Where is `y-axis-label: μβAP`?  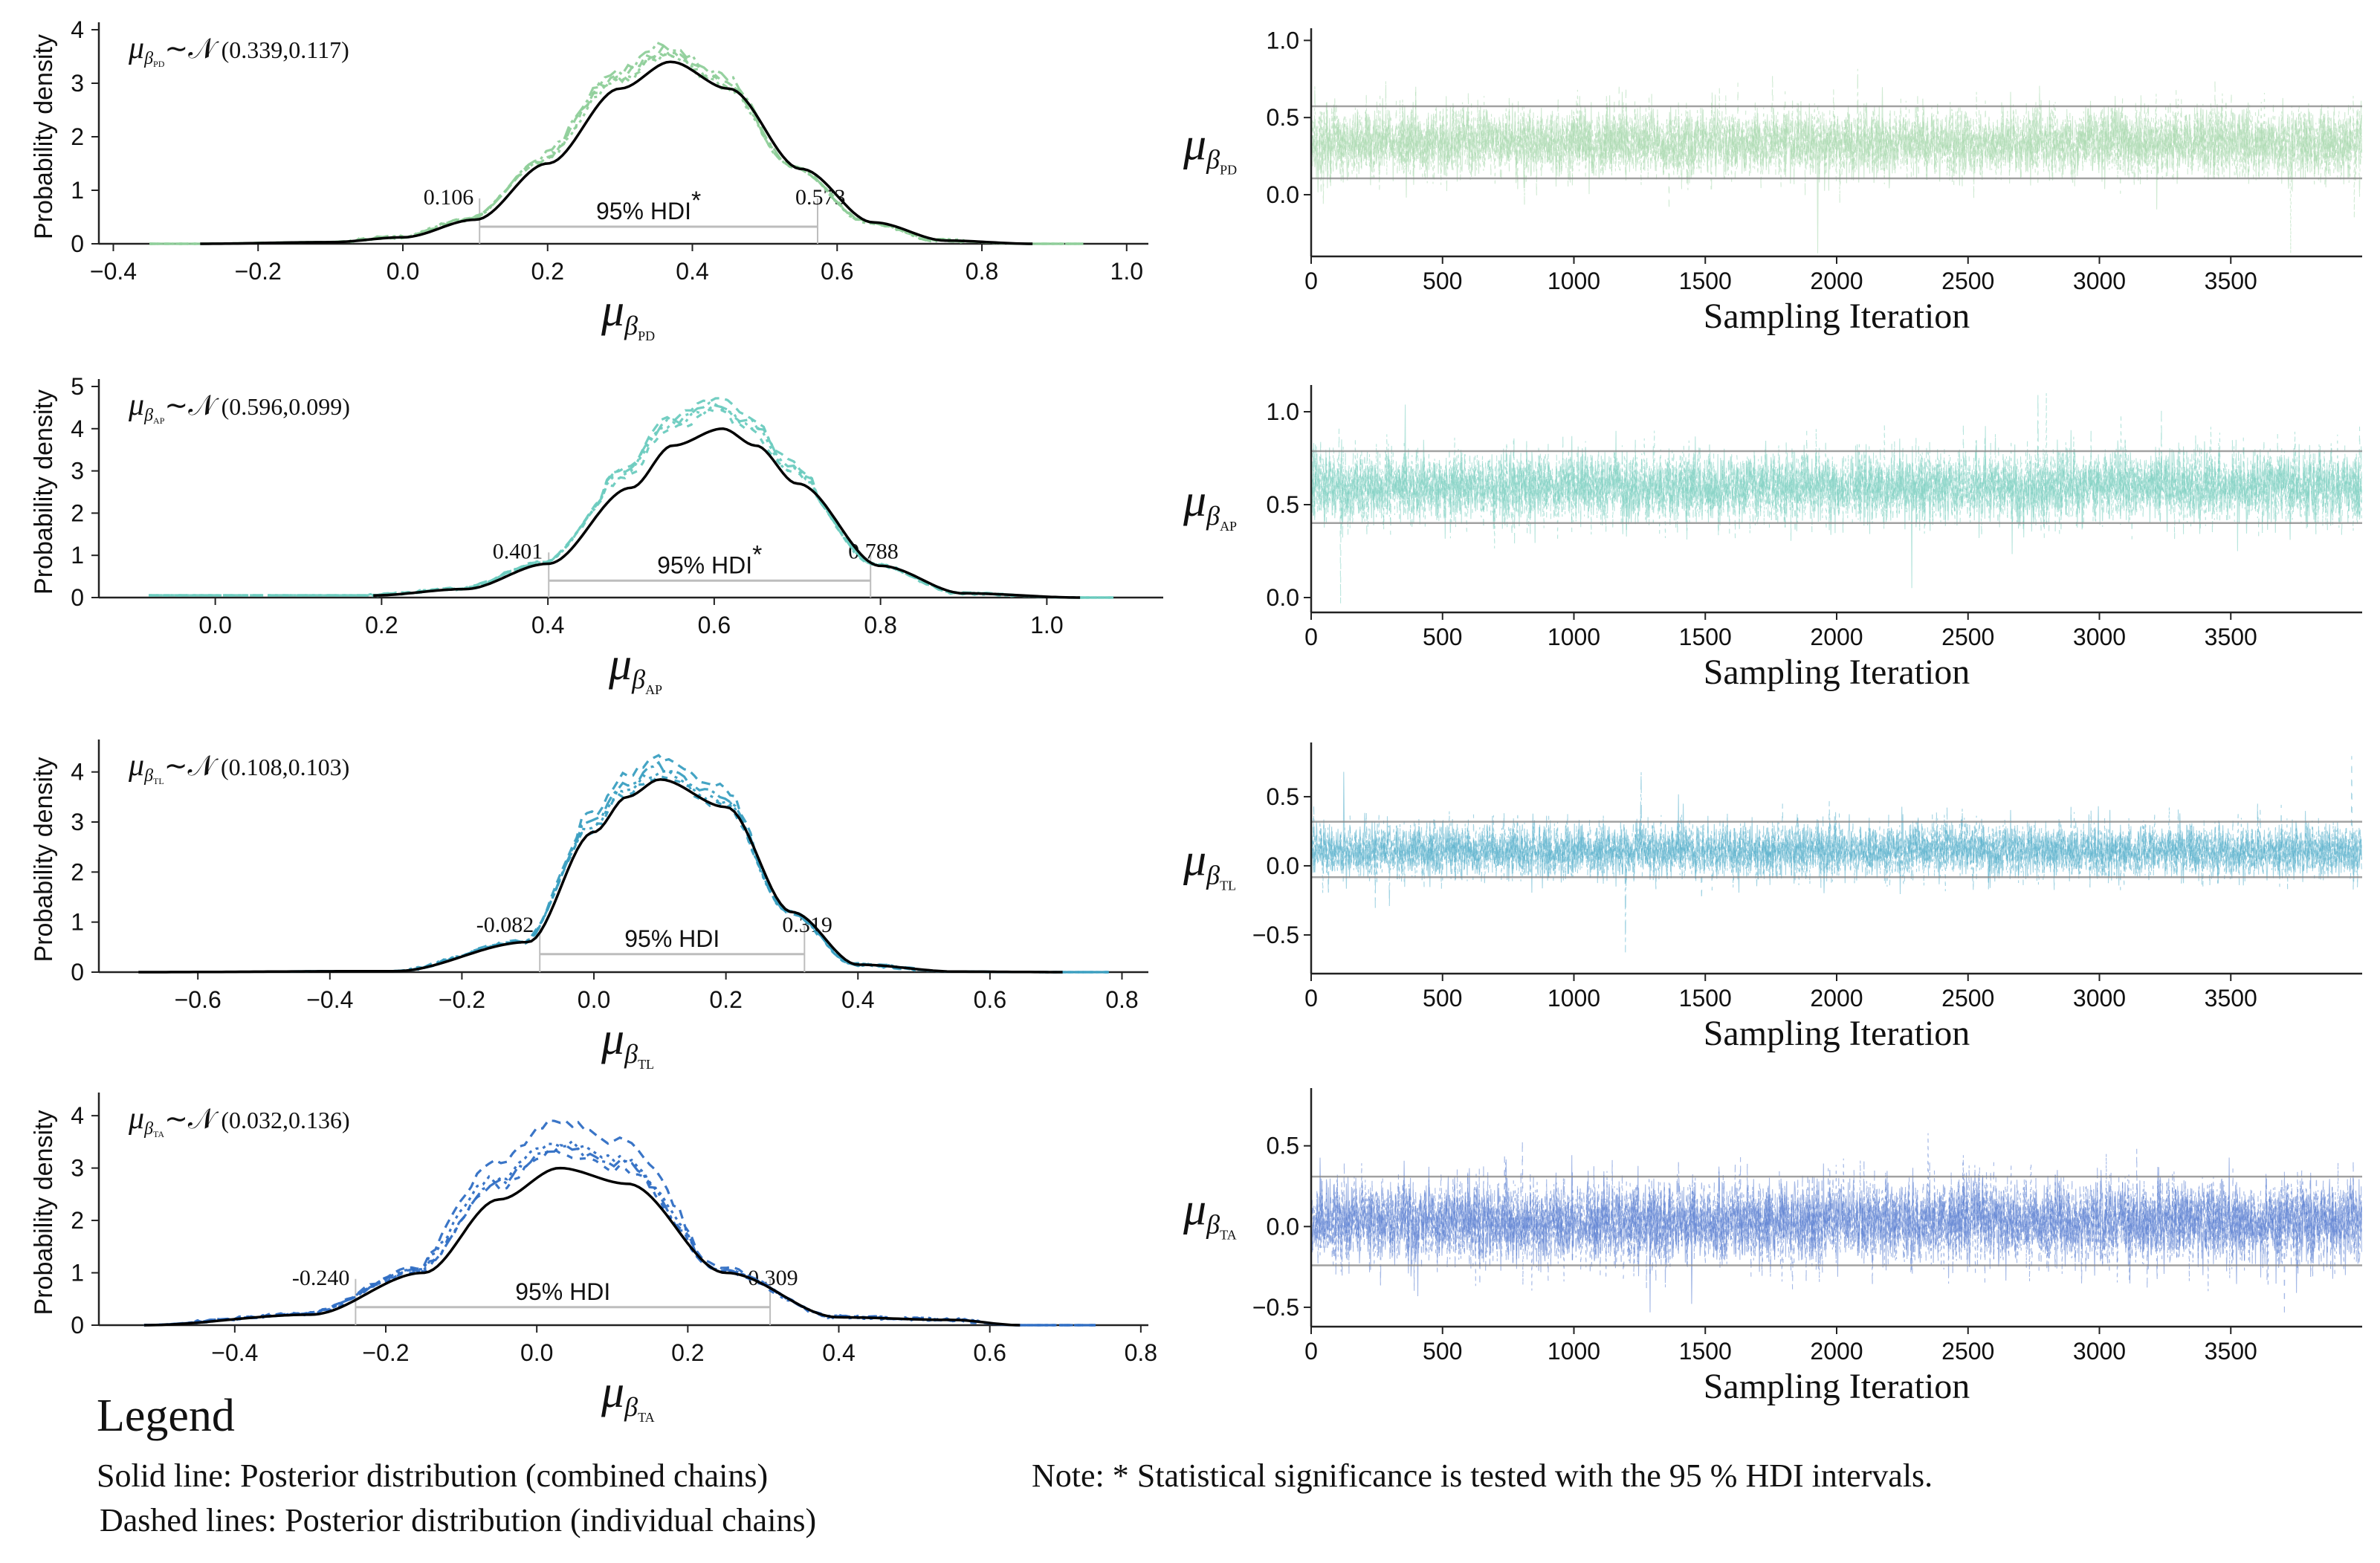
y-axis-label: μβAP is located at coordinates (1210, 505).